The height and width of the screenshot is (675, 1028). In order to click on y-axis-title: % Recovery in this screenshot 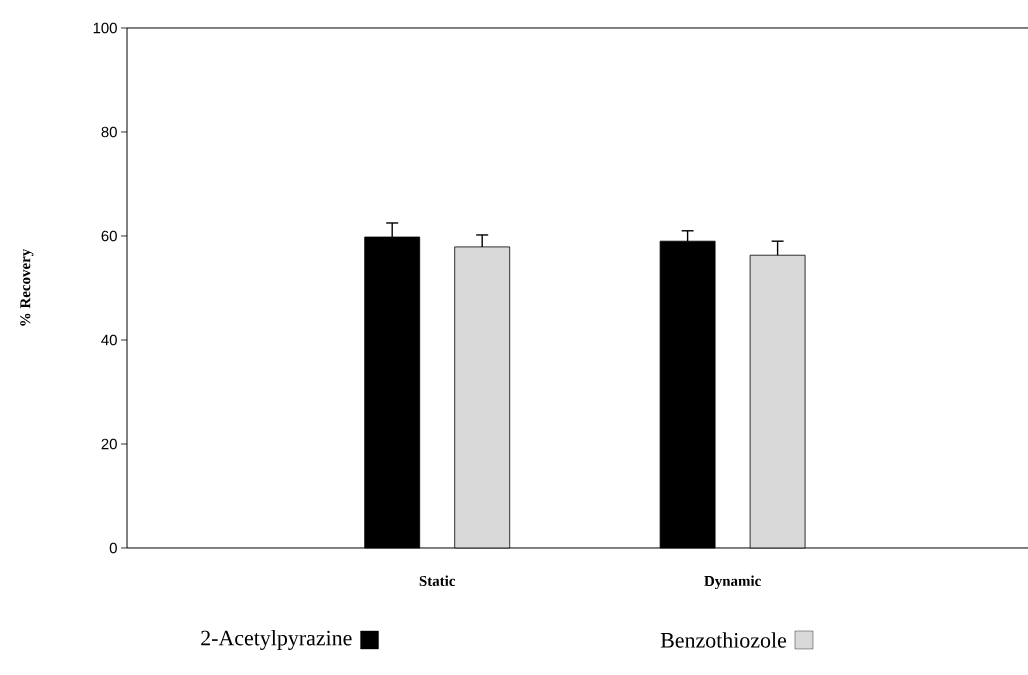, I will do `click(27, 287)`.